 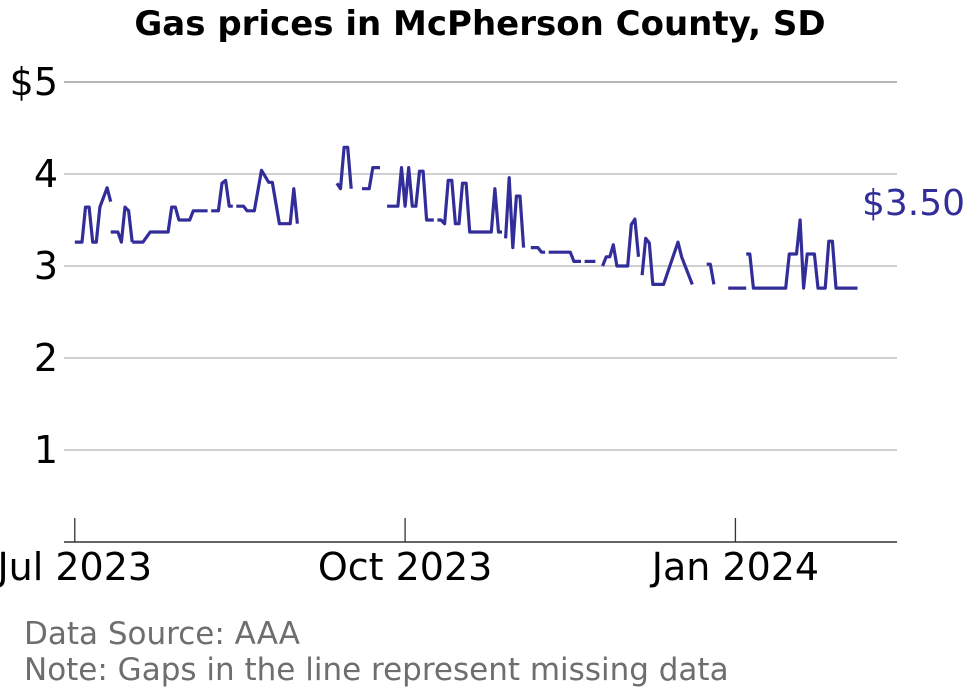 What do you see at coordinates (34, 82) in the screenshot?
I see `y-tick-label: $5` at bounding box center [34, 82].